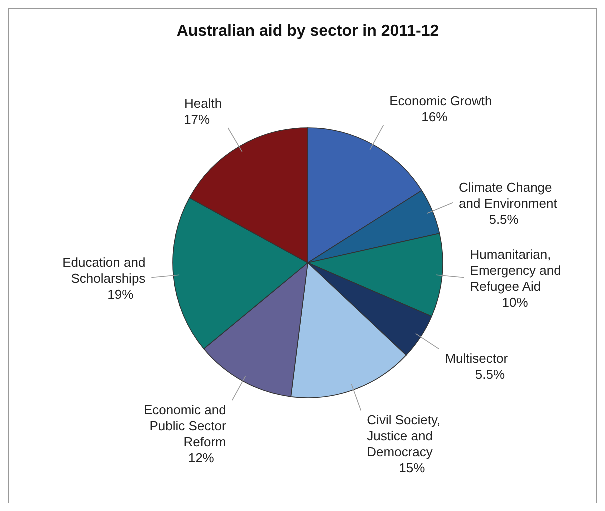 Image resolution: width=605 pixels, height=511 pixels. What do you see at coordinates (201, 458) in the screenshot?
I see `data-label: 12%` at bounding box center [201, 458].